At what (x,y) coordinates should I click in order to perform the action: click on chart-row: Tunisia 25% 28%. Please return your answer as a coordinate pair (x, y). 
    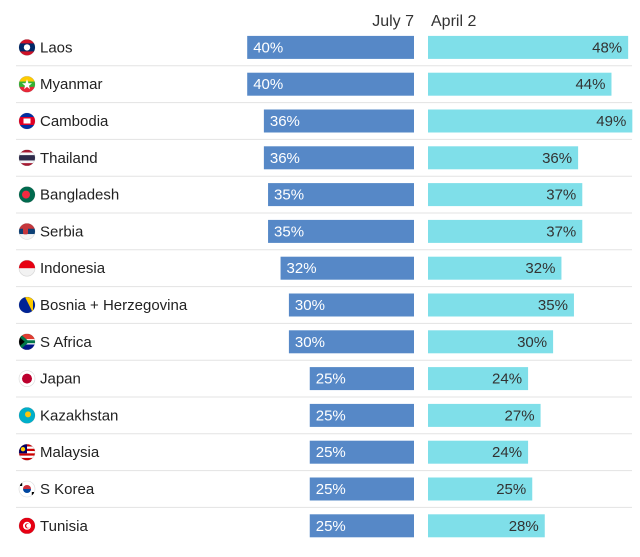
    Looking at the image, I should click on (281, 526).